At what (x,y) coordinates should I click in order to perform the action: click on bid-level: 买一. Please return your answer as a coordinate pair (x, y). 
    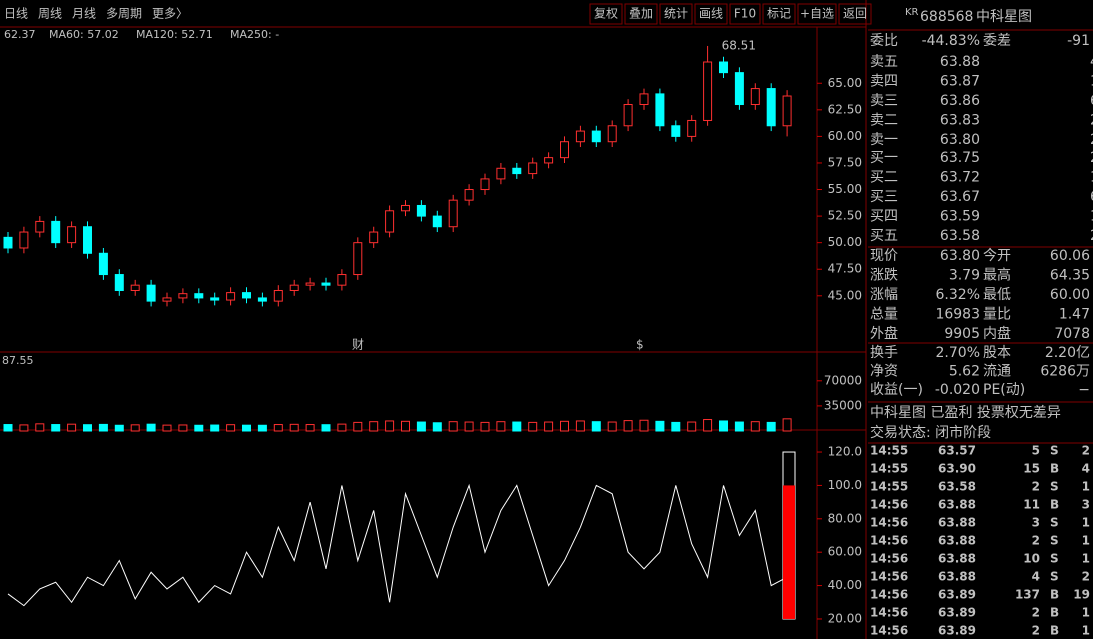
    Looking at the image, I should click on (884, 158).